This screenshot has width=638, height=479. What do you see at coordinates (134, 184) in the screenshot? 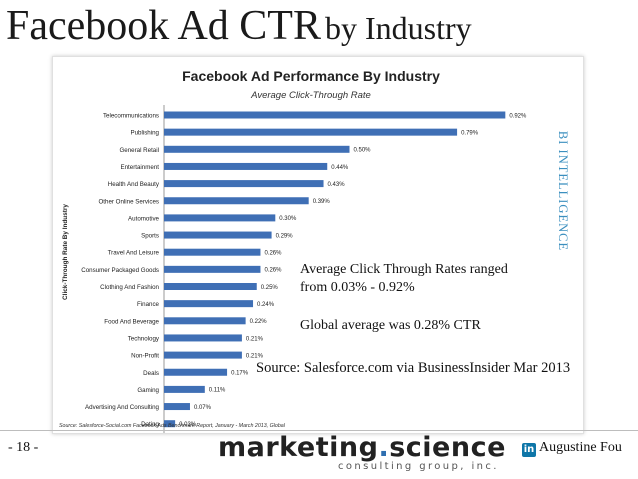
I see `category-label: Health And Beauty` at bounding box center [134, 184].